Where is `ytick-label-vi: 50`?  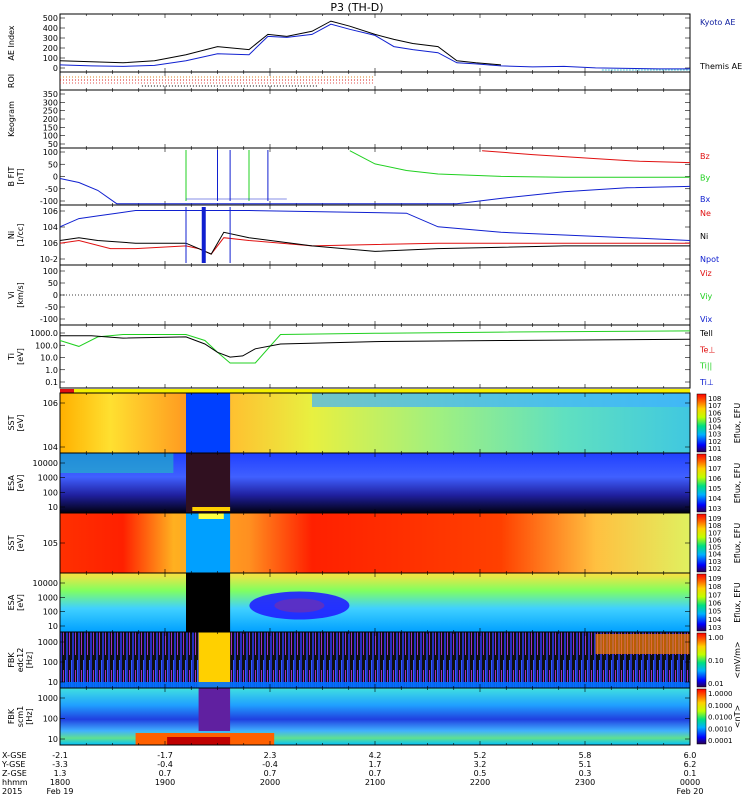
ytick-label-vi: 50 is located at coordinates (53, 283).